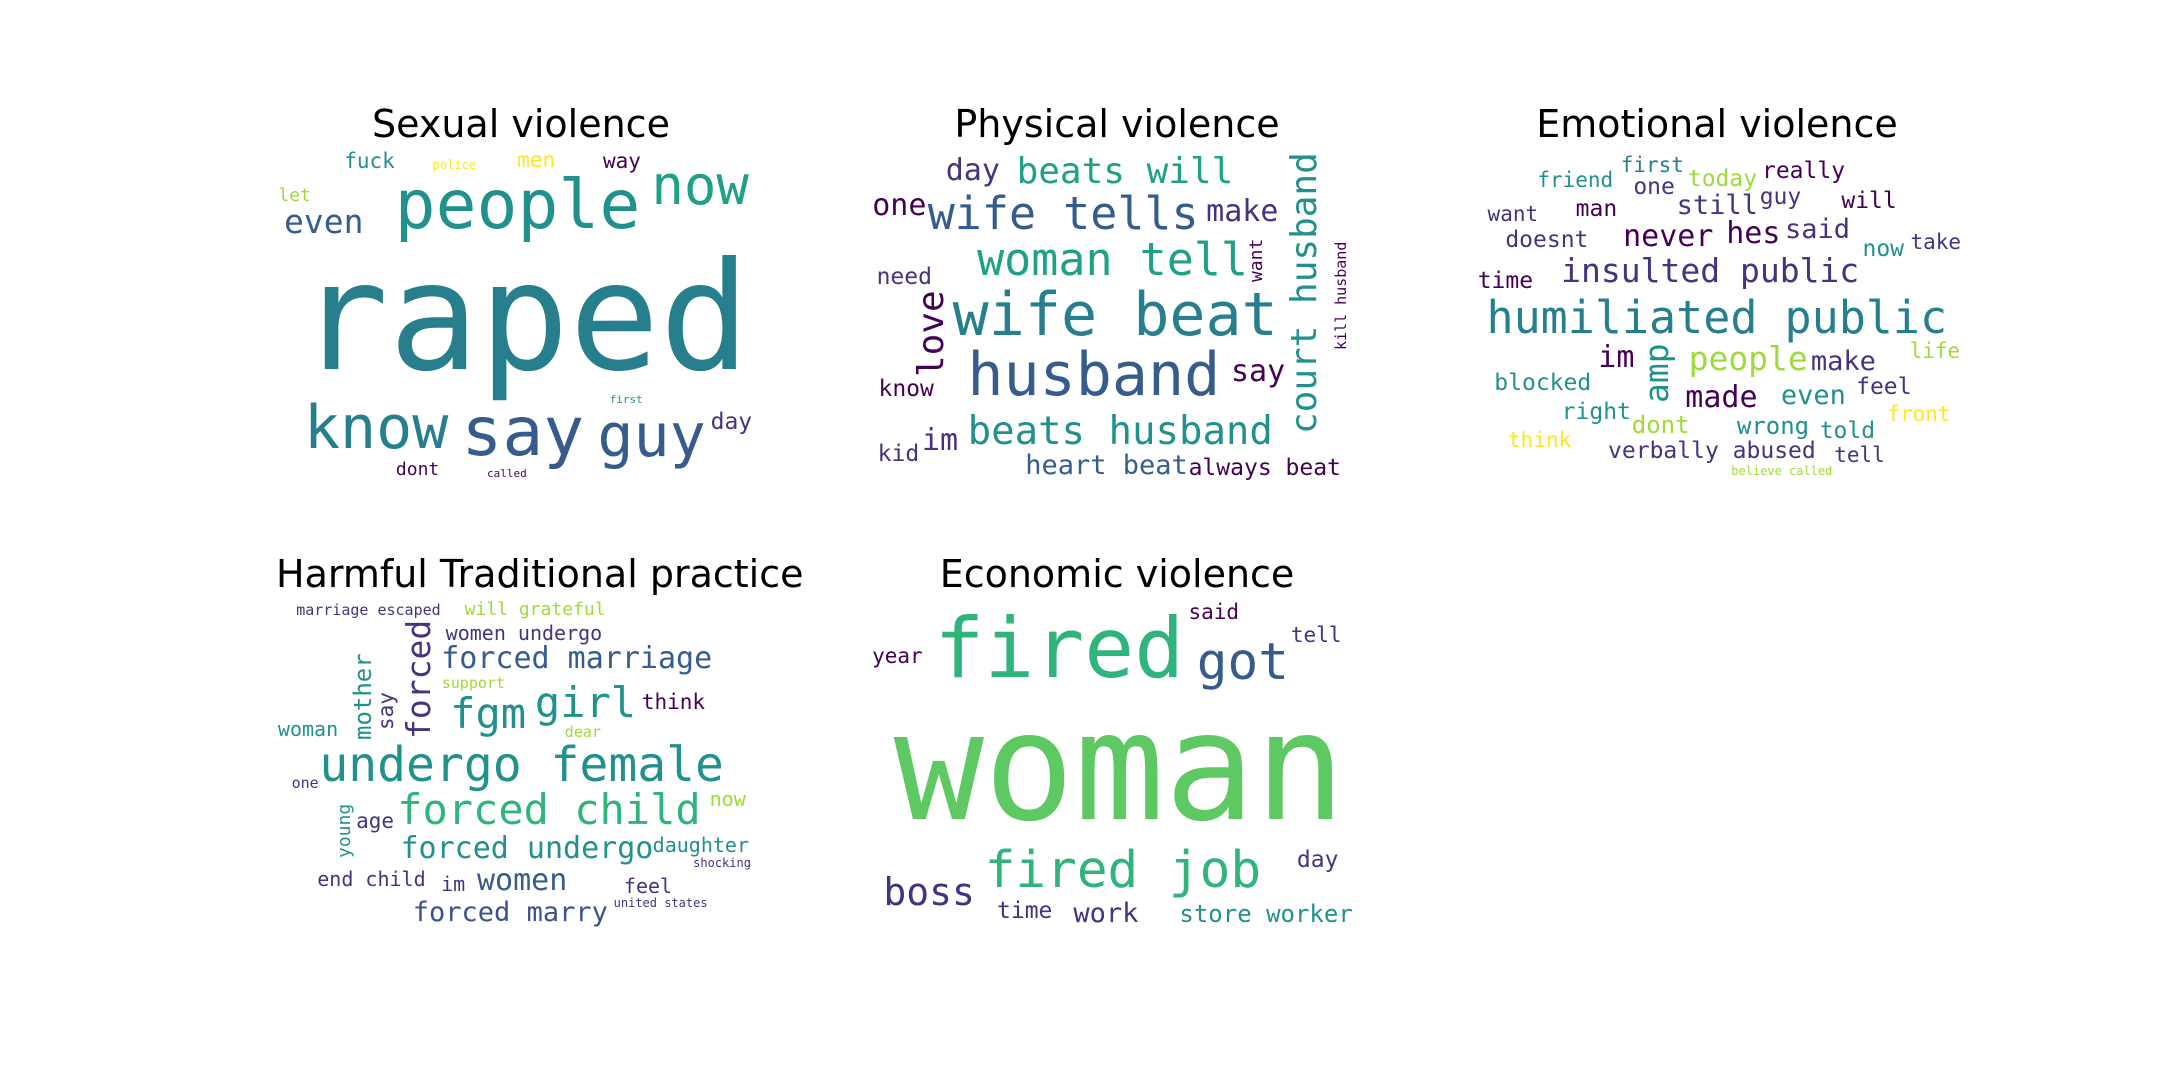 This screenshot has height=1080, width=2160. What do you see at coordinates (1513, 213) in the screenshot?
I see `cloud-word: want` at bounding box center [1513, 213].